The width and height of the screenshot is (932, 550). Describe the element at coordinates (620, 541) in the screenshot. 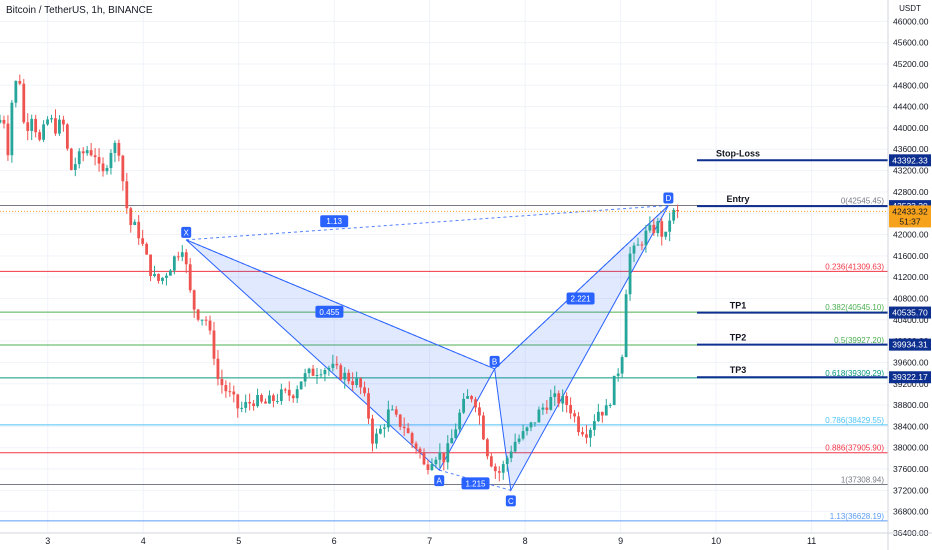

I see `time-tick-label: 9` at that location.